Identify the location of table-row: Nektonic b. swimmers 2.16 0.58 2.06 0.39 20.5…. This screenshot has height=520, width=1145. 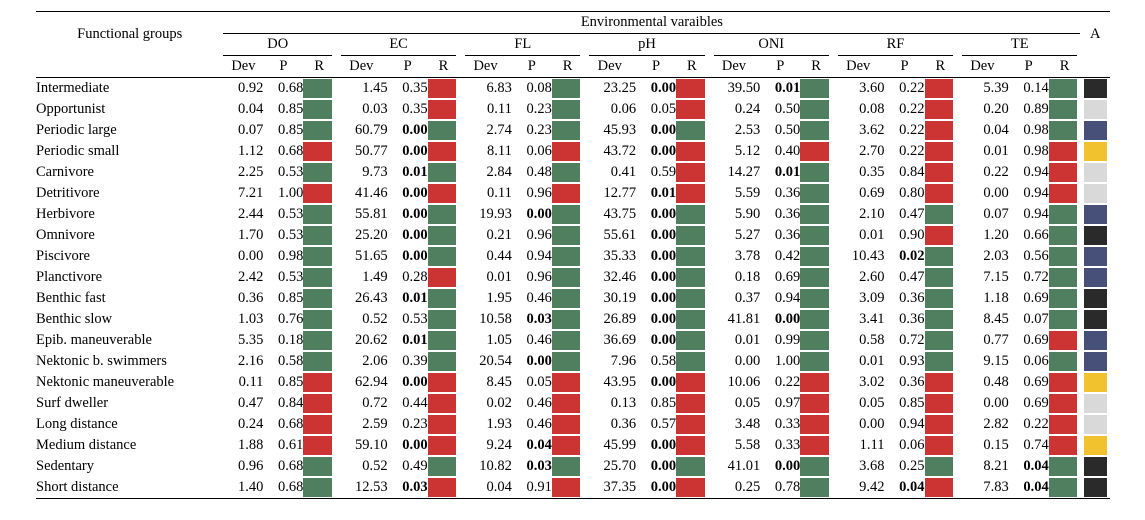
(573, 361).